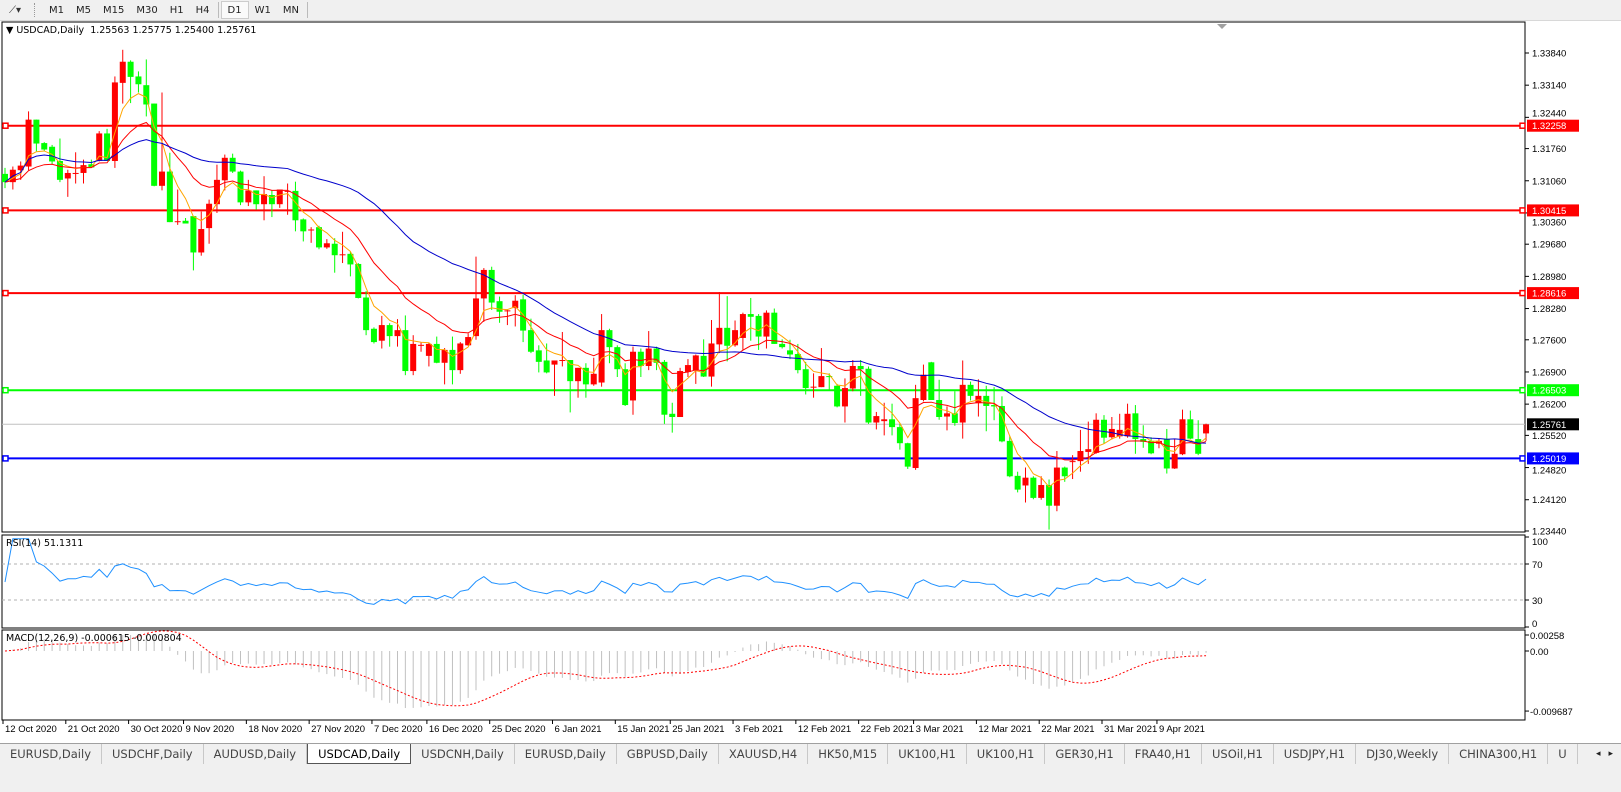  I want to click on chart-tab: FRA40,H1, so click(1163, 754).